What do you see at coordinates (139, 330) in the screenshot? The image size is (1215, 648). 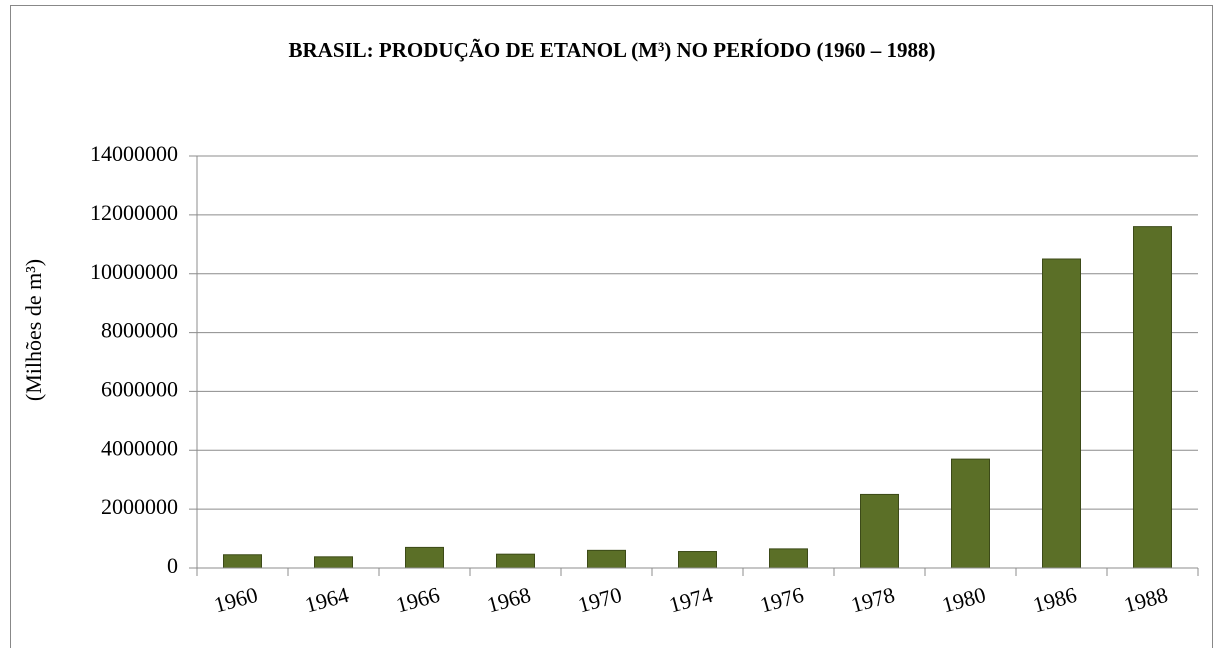 I see `y-tick-label: 8000000` at bounding box center [139, 330].